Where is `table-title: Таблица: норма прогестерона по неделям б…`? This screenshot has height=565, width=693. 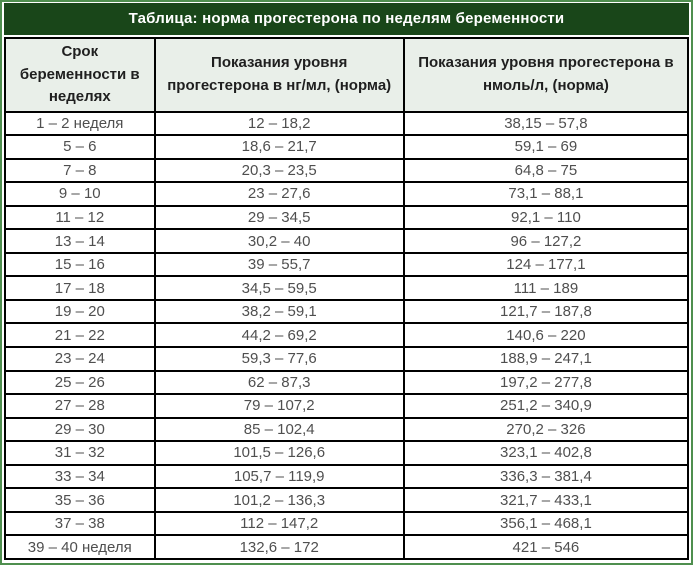
table-title: Таблица: норма прогестерона по неделям б… is located at coordinates (346, 19).